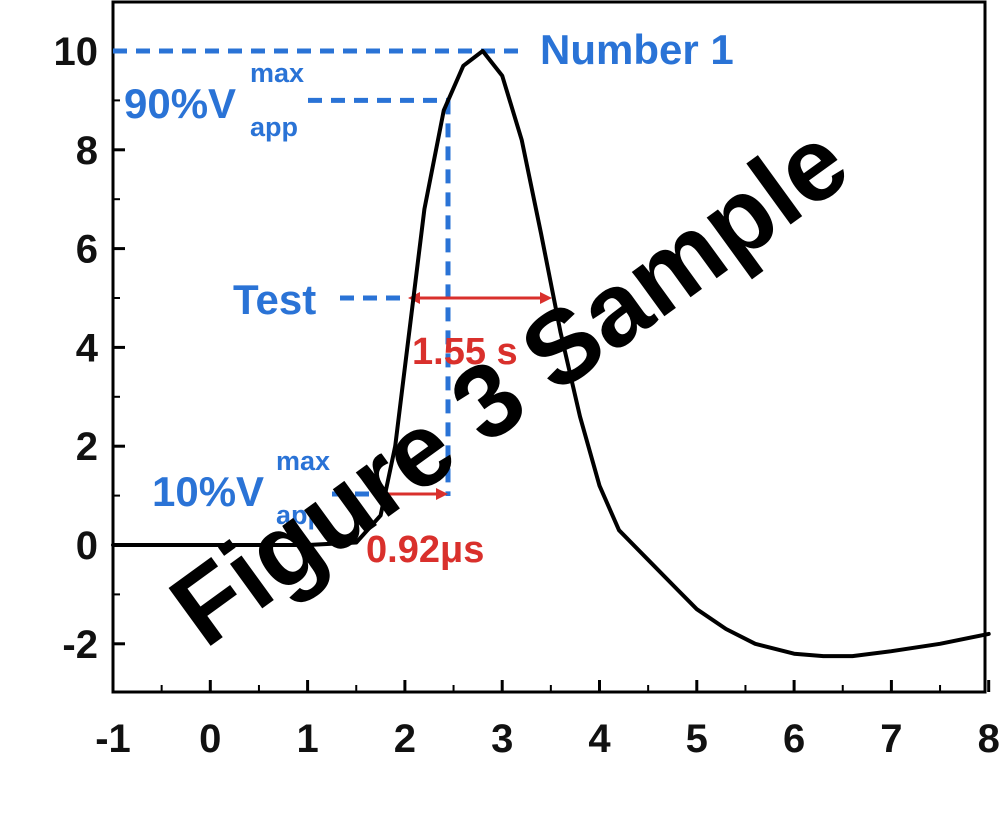 Image resolution: width=1000 pixels, height=823 pixels. What do you see at coordinates (87, 151) in the screenshot?
I see `y-tick-label: 8` at bounding box center [87, 151].